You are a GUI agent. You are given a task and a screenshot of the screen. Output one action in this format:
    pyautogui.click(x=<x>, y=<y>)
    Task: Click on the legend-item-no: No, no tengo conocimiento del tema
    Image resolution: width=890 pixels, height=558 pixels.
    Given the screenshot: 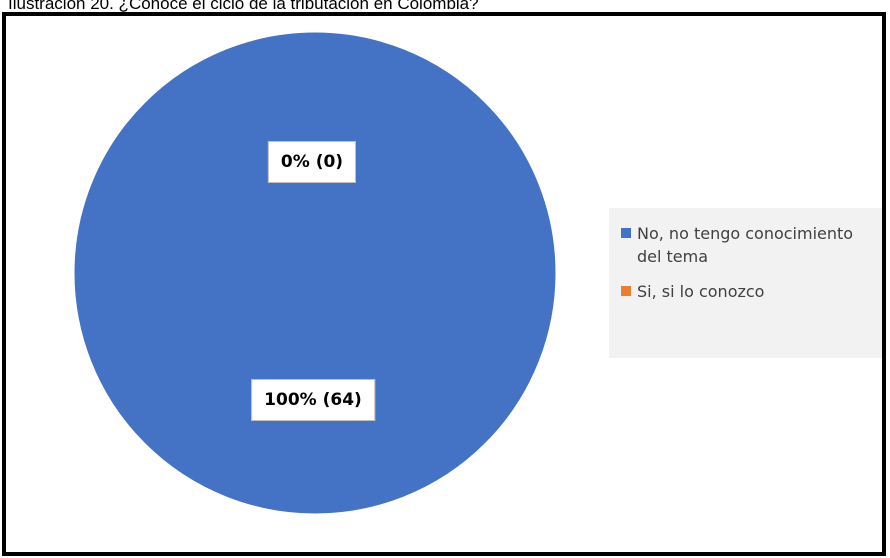 What is the action you would take?
    pyautogui.click(x=751, y=245)
    